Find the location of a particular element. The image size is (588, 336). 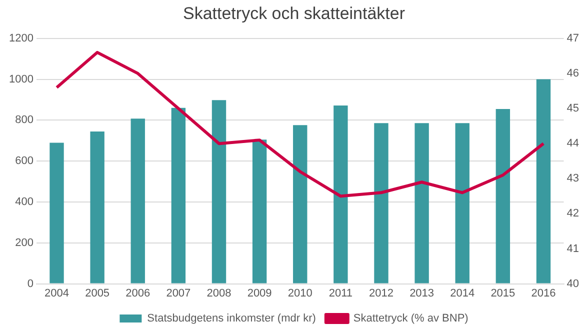

x-tick-label: 2008 is located at coordinates (219, 293).